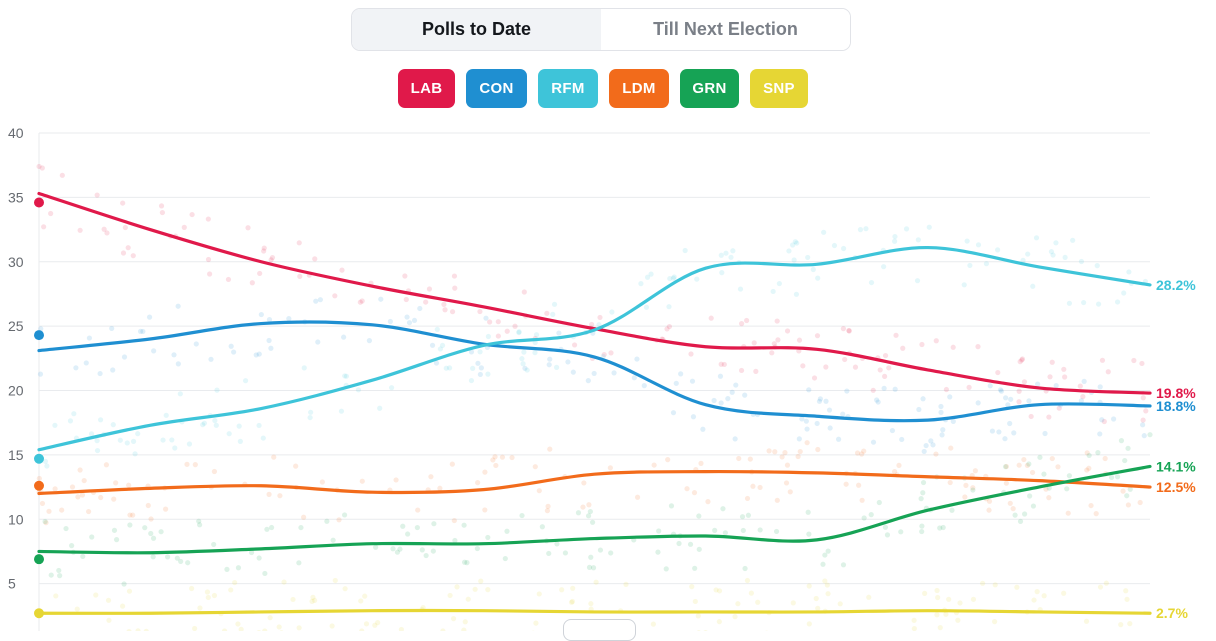 The width and height of the screenshot is (1216, 641). I want to click on end-label-snp: 2.7%, so click(1172, 613).